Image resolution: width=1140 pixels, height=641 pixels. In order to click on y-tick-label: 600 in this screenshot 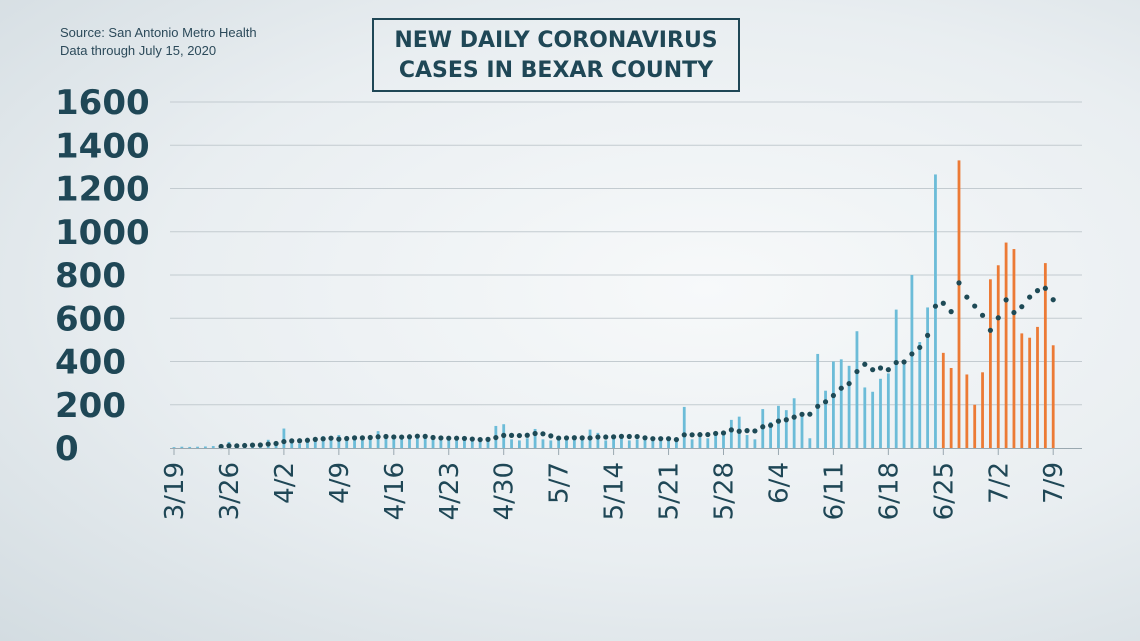, I will do `click(90, 319)`.